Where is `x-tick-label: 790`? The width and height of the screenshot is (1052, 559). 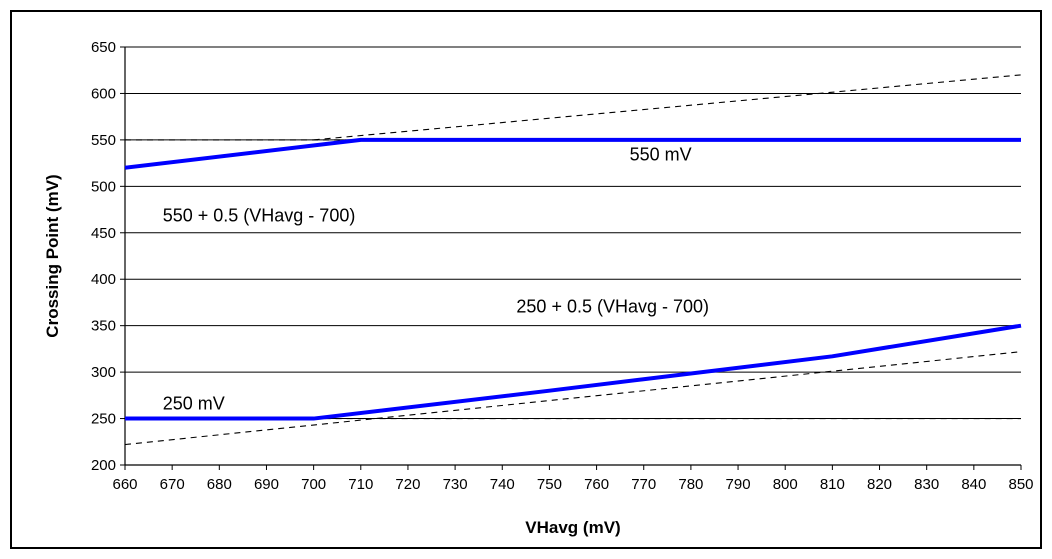 x-tick-label: 790 is located at coordinates (738, 484).